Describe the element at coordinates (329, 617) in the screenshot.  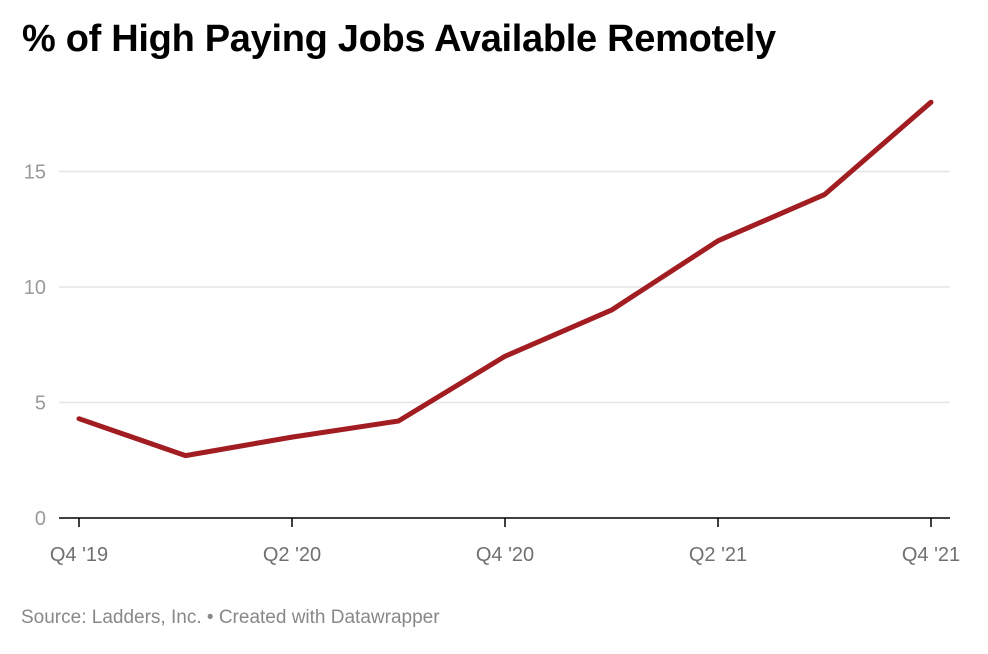
I see `credit-text: Created with Datawrapper` at that location.